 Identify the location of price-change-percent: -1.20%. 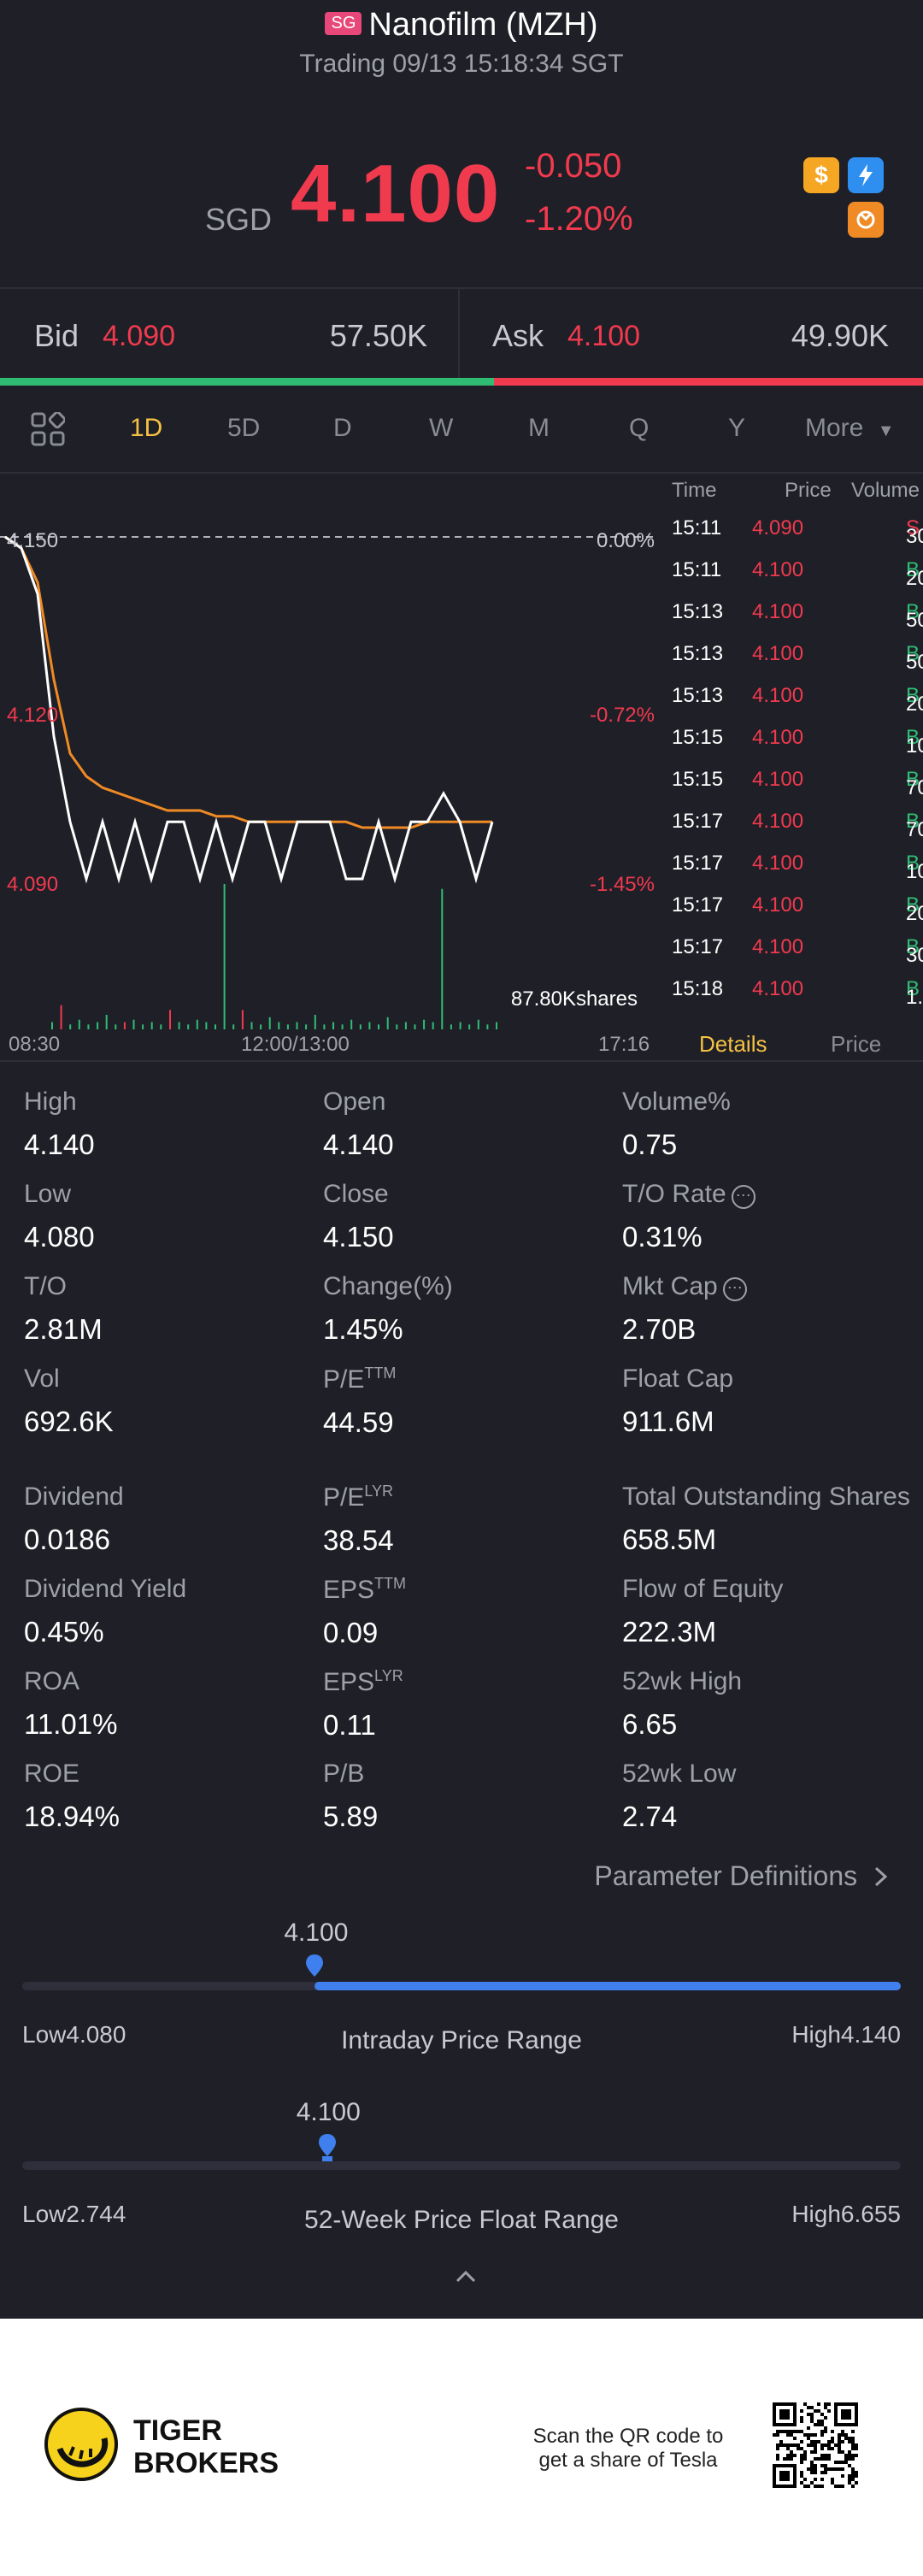
(579, 219).